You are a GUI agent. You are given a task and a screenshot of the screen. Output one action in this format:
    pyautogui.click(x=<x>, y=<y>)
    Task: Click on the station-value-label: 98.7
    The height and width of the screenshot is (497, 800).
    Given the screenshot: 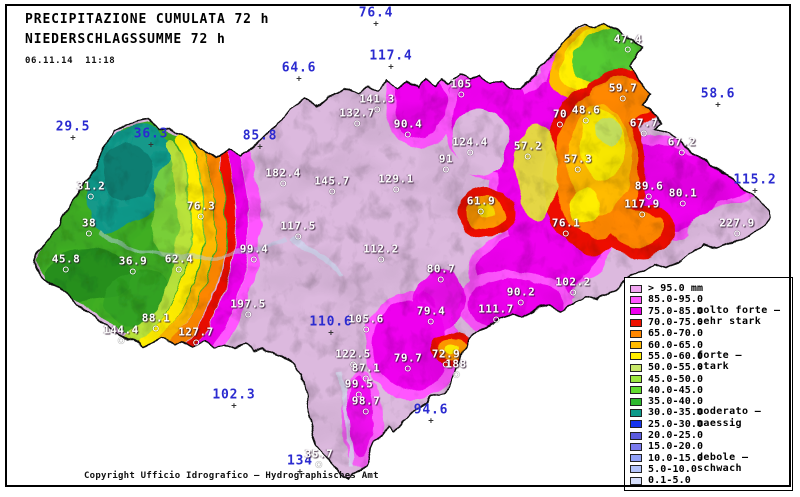 What is the action you would take?
    pyautogui.click(x=366, y=401)
    